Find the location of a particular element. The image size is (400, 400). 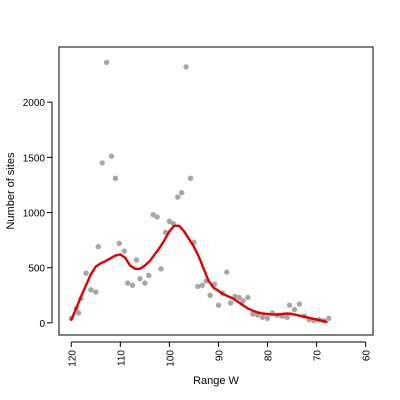

x-tick-label: 100 is located at coordinates (170, 358).